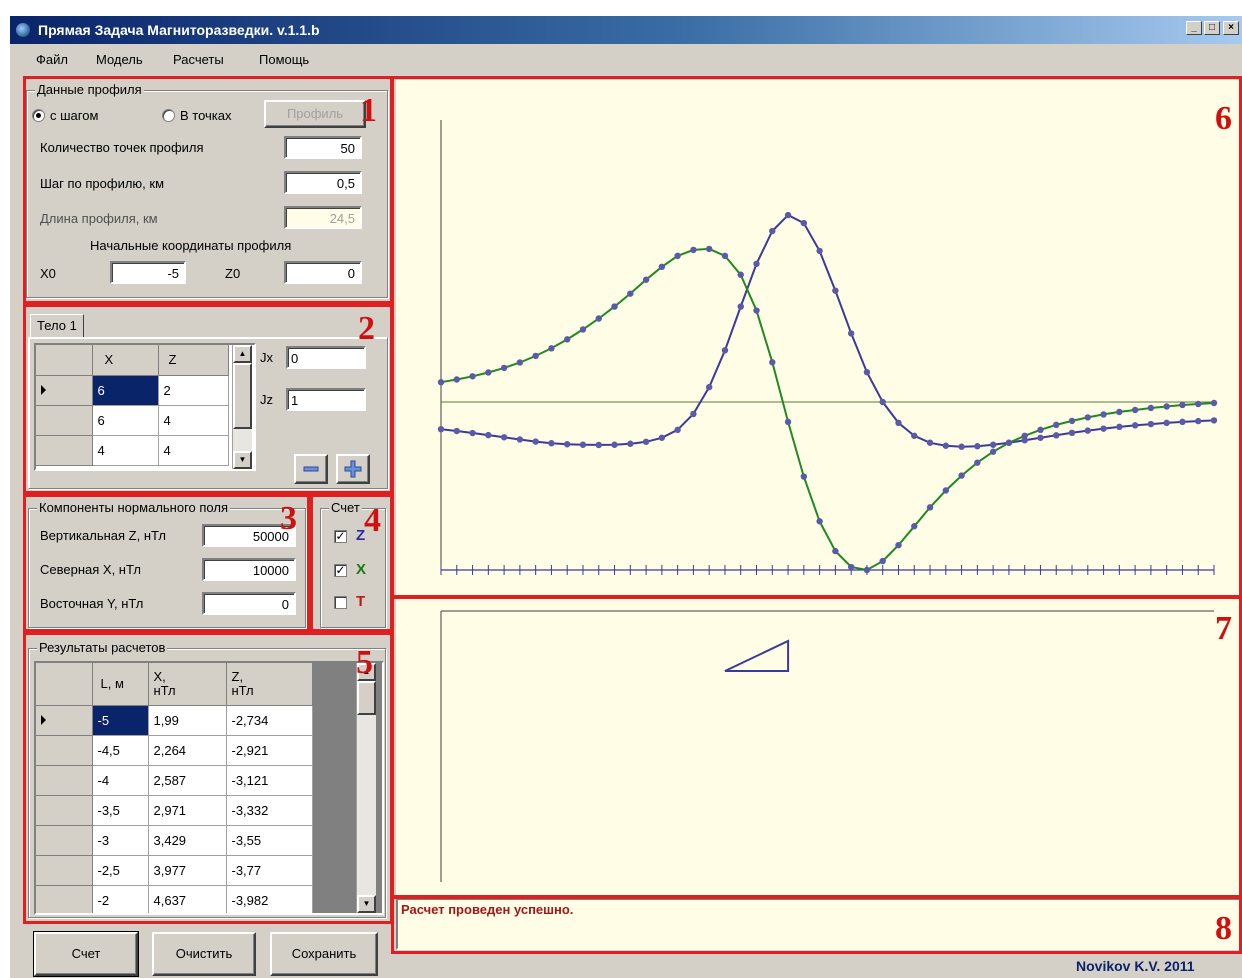 This screenshot has width=1242, height=978. I want to click on maximize-button: □, so click(1212, 28).